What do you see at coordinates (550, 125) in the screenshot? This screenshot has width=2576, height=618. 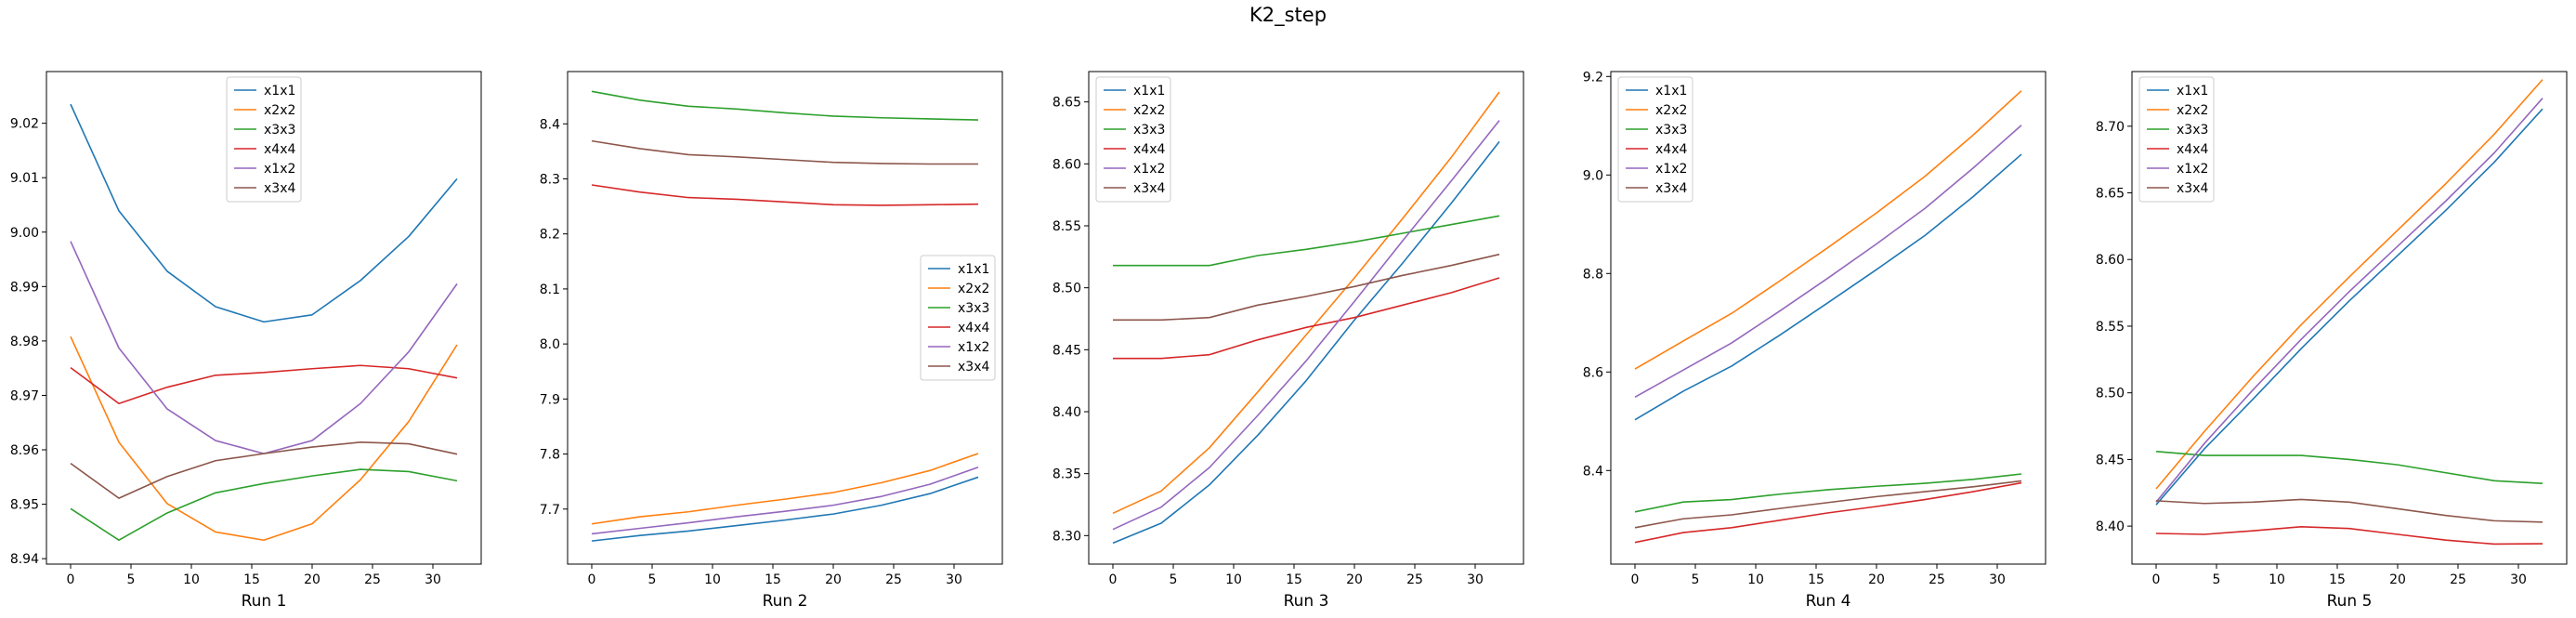 I see `y-tick-label: 8.4` at bounding box center [550, 125].